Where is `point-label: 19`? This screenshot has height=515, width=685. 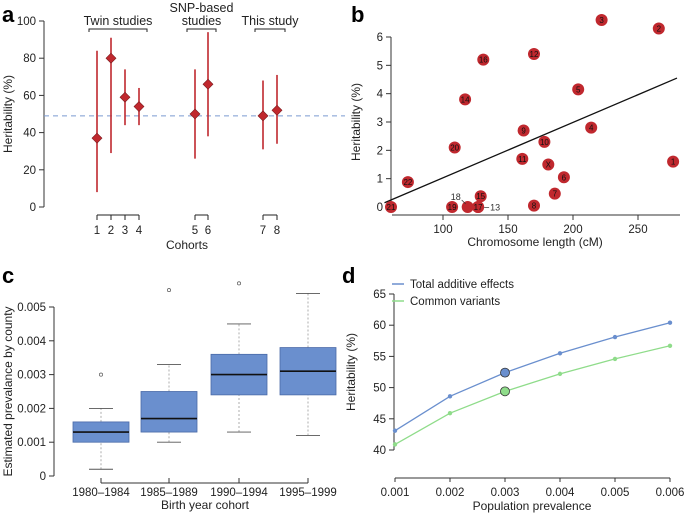
point-label: 19 is located at coordinates (452, 207).